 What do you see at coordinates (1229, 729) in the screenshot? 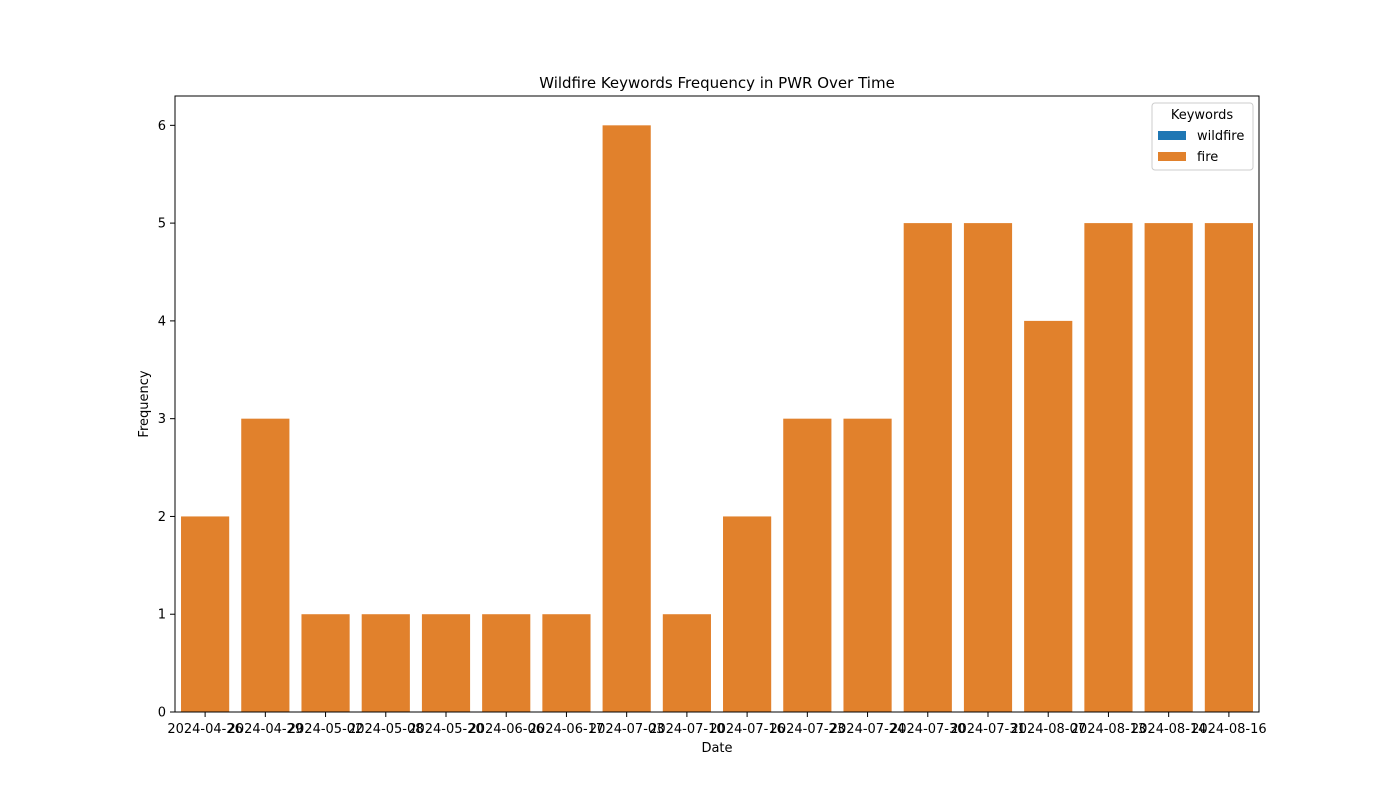
I see `x-tick-label: 2024-08-16` at bounding box center [1229, 729].